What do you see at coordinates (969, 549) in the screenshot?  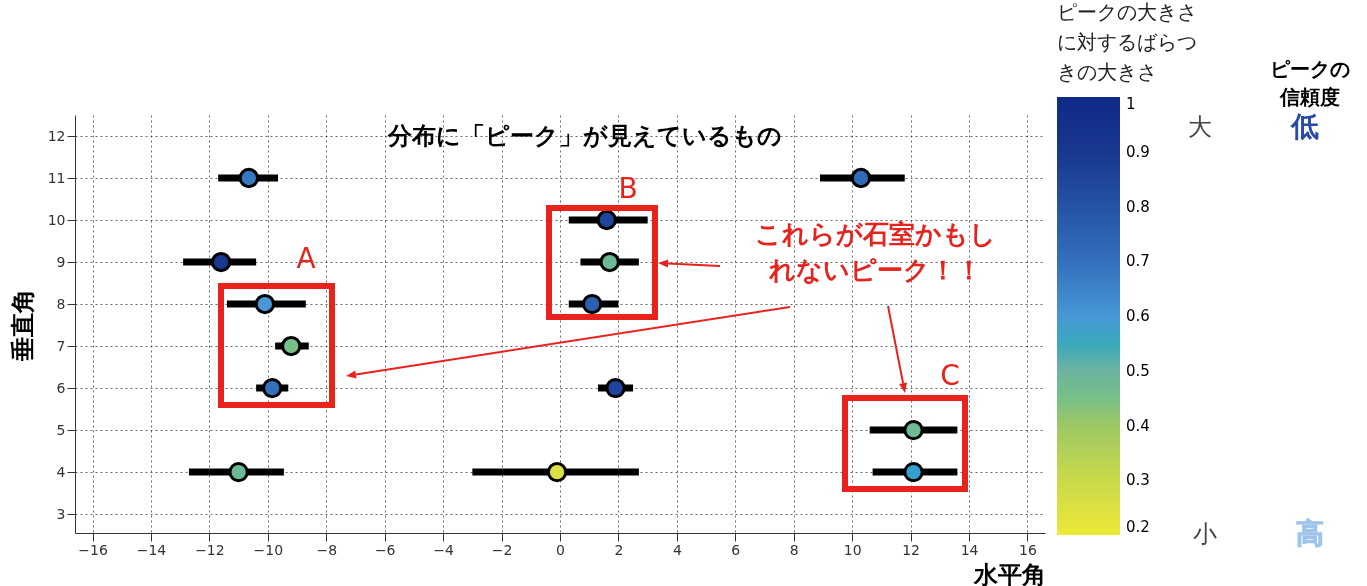 I see `x-tick-label: 14` at bounding box center [969, 549].